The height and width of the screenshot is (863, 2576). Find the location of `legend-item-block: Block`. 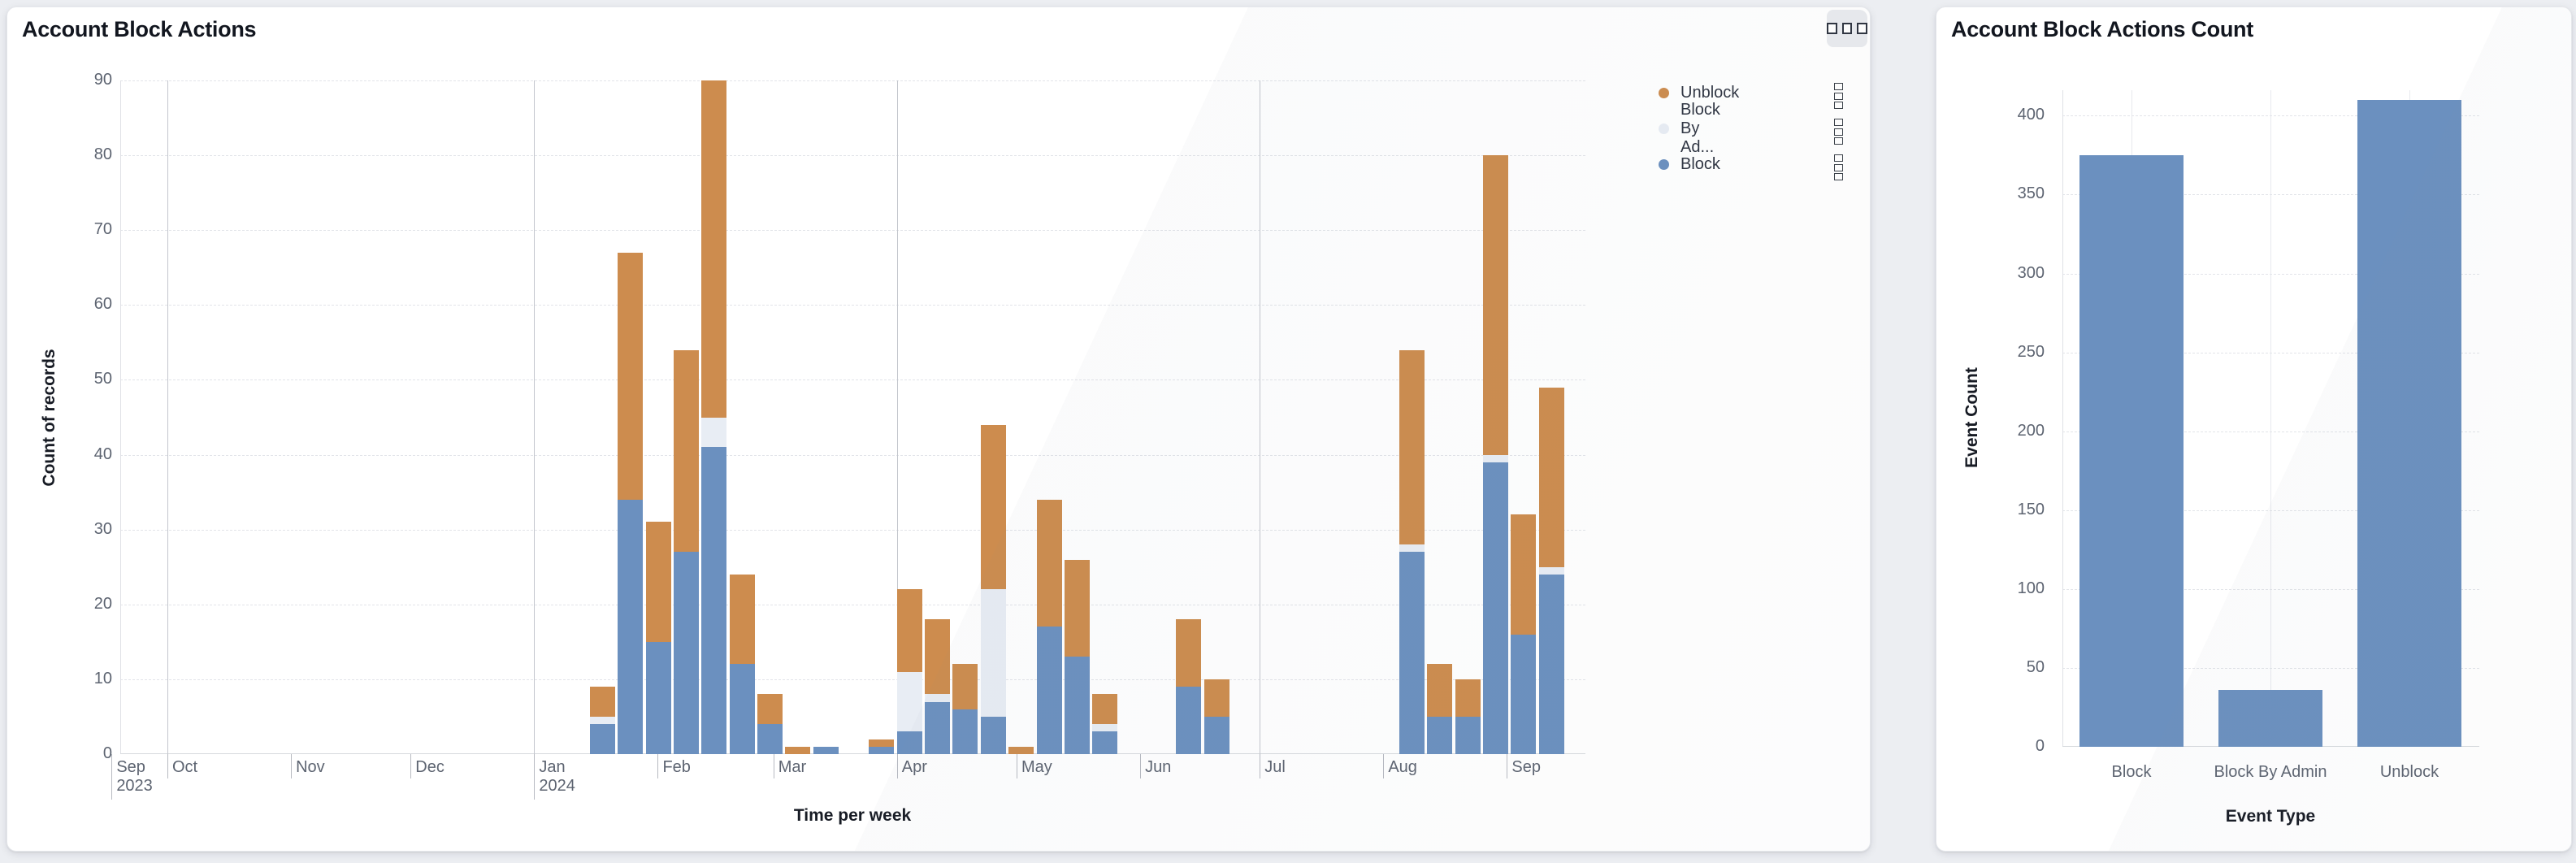

legend-item-block: Block is located at coordinates (1689, 164).